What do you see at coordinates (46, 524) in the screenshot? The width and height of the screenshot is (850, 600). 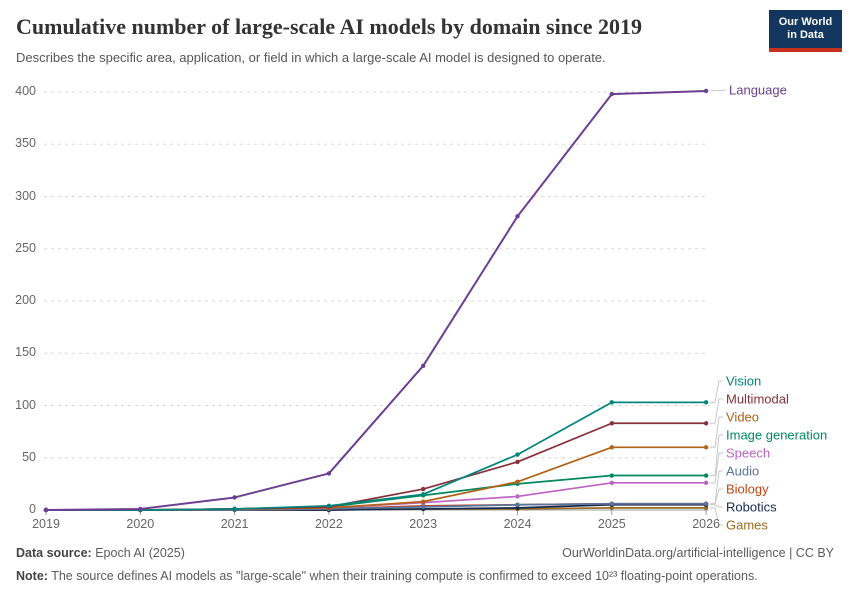 I see `x-tick-label: 2019` at bounding box center [46, 524].